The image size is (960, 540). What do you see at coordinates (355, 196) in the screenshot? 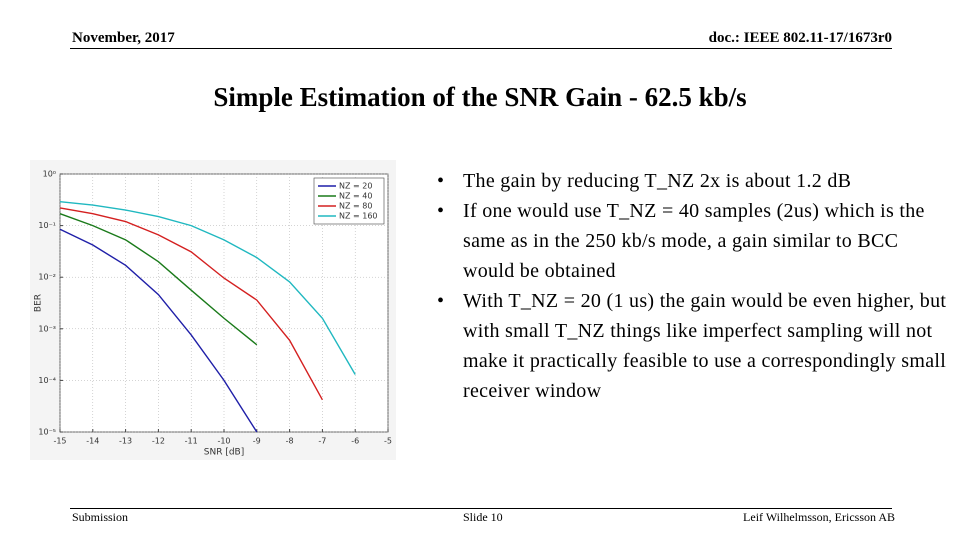
I see `legend-label: NZ = 40` at bounding box center [355, 196].